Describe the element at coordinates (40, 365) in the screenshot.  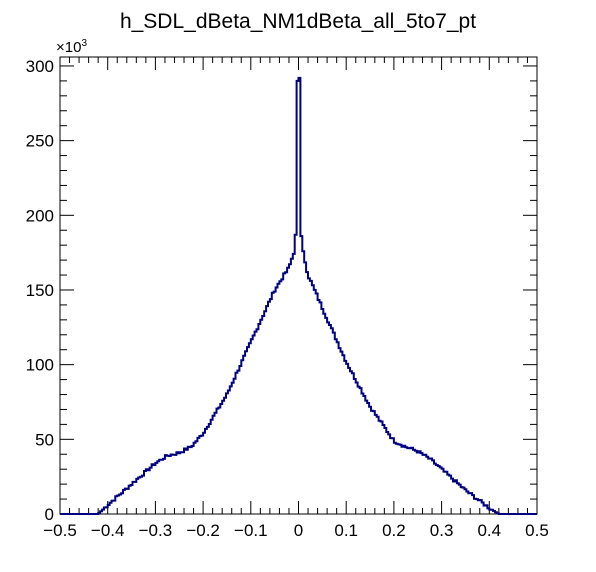
I see `y-tick-label: 100` at that location.